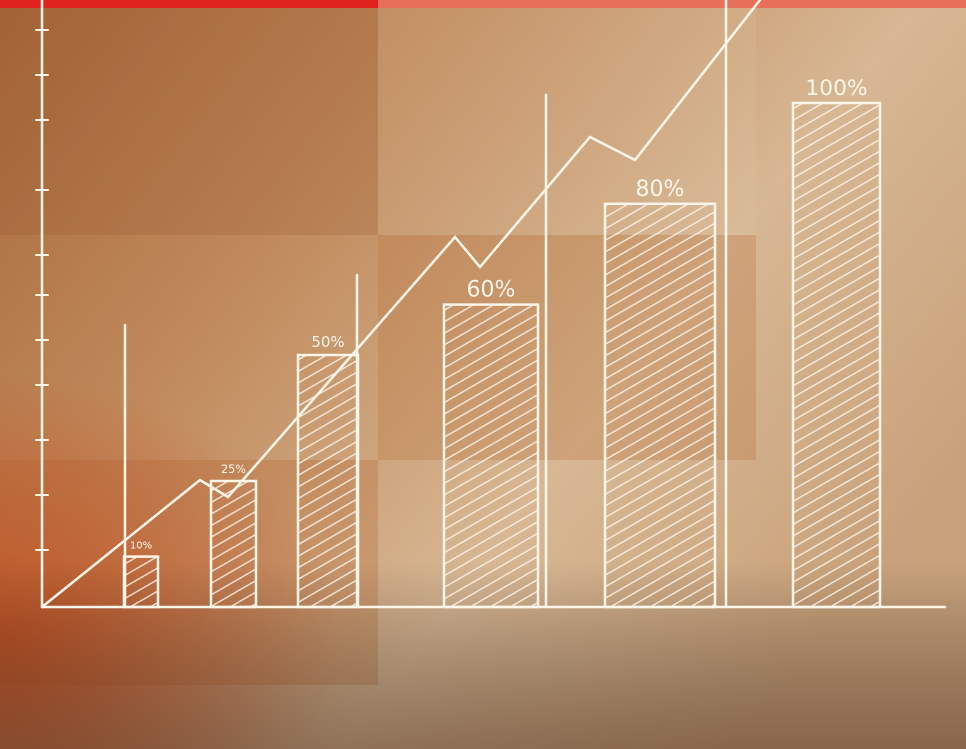 Image resolution: width=966 pixels, height=749 pixels. Describe the element at coordinates (233, 469) in the screenshot. I see `value-label: 25%` at that location.